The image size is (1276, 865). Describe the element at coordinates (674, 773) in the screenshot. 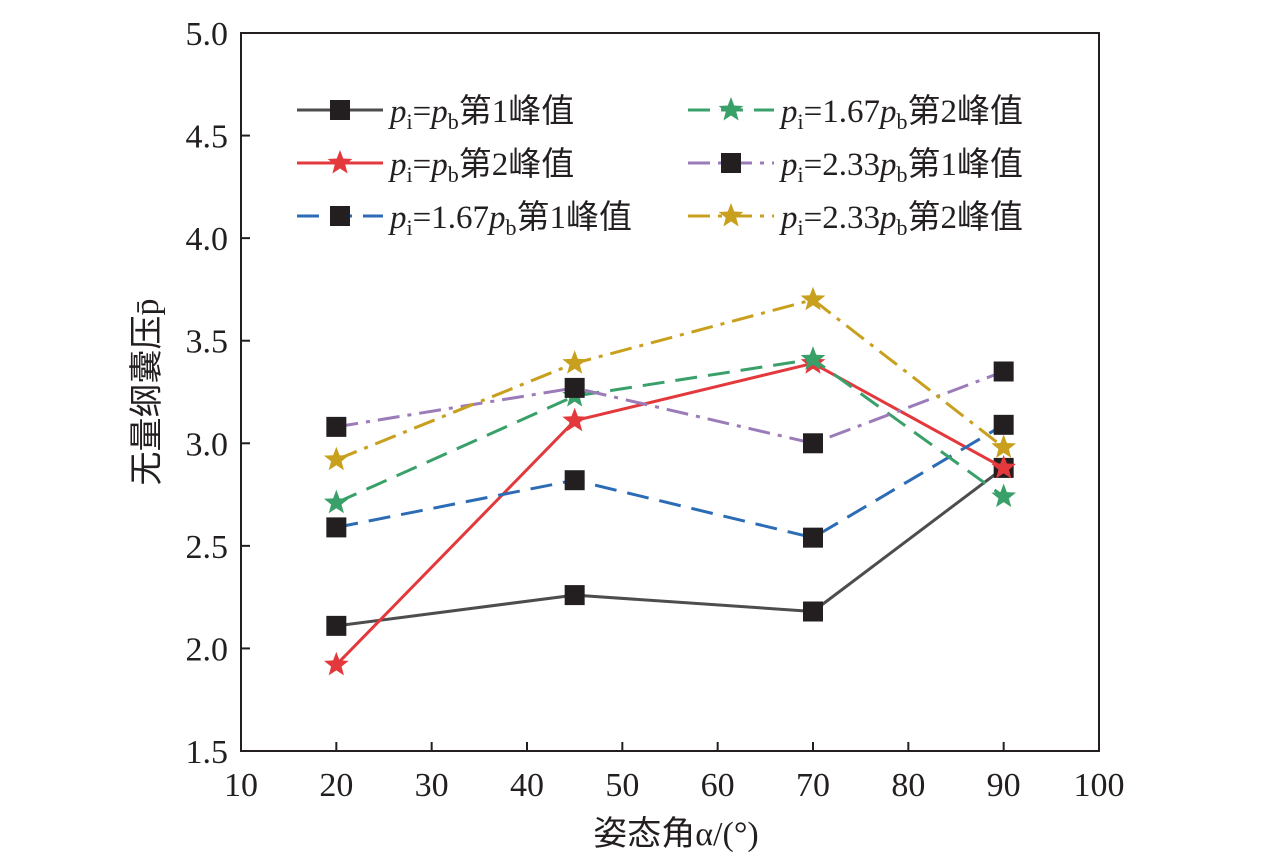

I see `x-axis: 10 20 30 40 50 60 70 80 90 100` at that location.